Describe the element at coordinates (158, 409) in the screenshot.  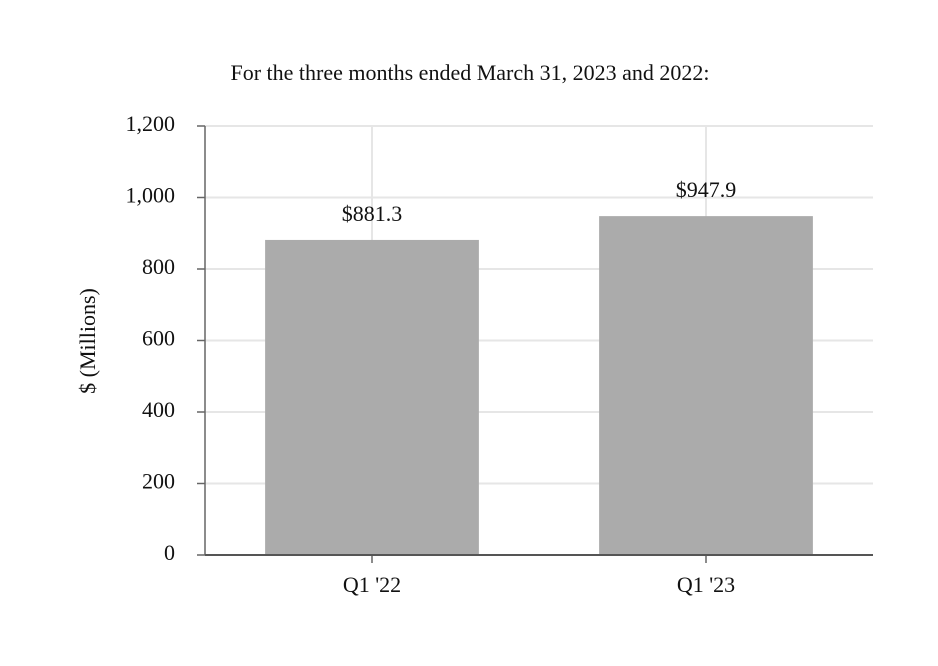
I see `y-tick-label: 400` at that location.